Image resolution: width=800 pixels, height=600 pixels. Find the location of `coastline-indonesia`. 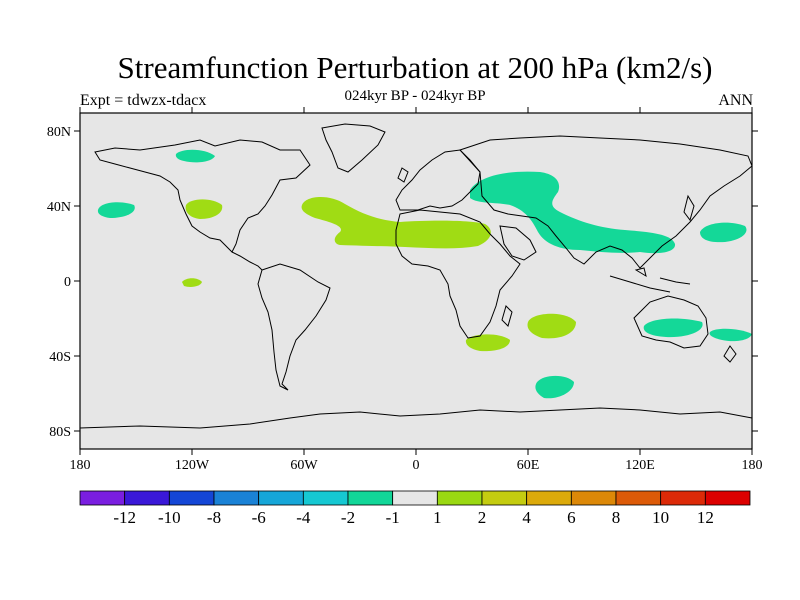

coastline-indonesia is located at coordinates (650, 280).